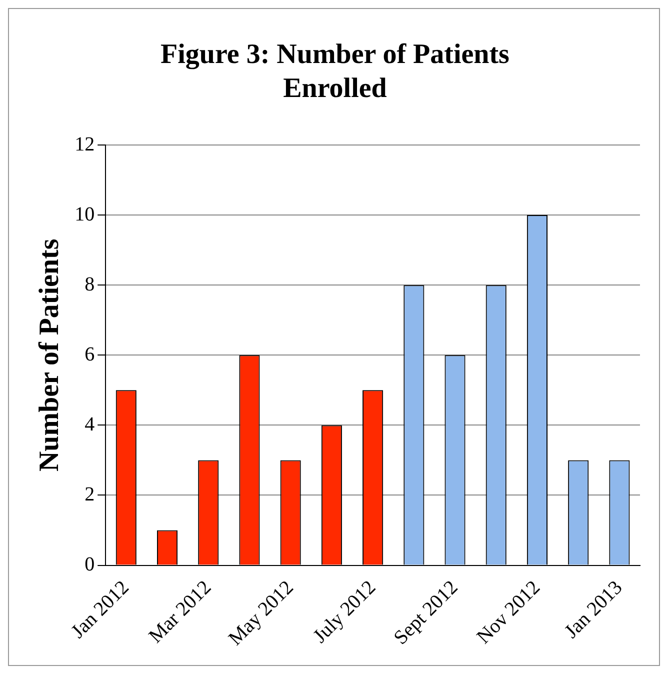 This screenshot has width=670, height=674. Describe the element at coordinates (50, 355) in the screenshot. I see `y-axis-title: Number of Patients` at that location.